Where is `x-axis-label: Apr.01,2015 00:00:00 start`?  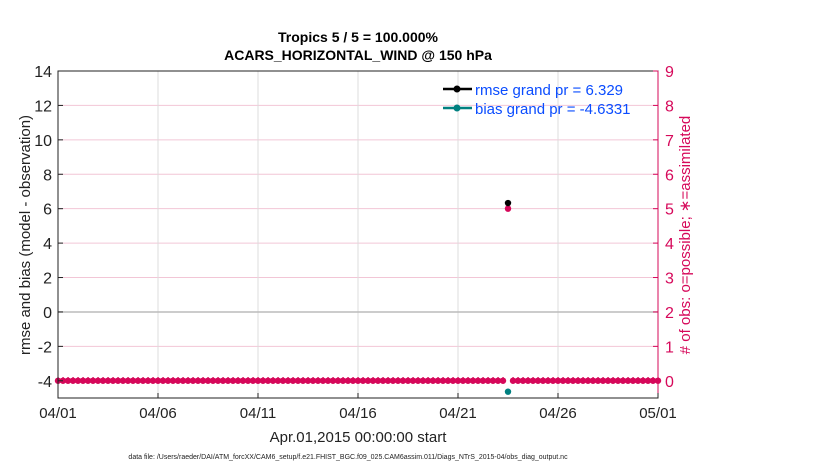
x-axis-label: Apr.01,2015 00:00:00 start is located at coordinates (359, 437).